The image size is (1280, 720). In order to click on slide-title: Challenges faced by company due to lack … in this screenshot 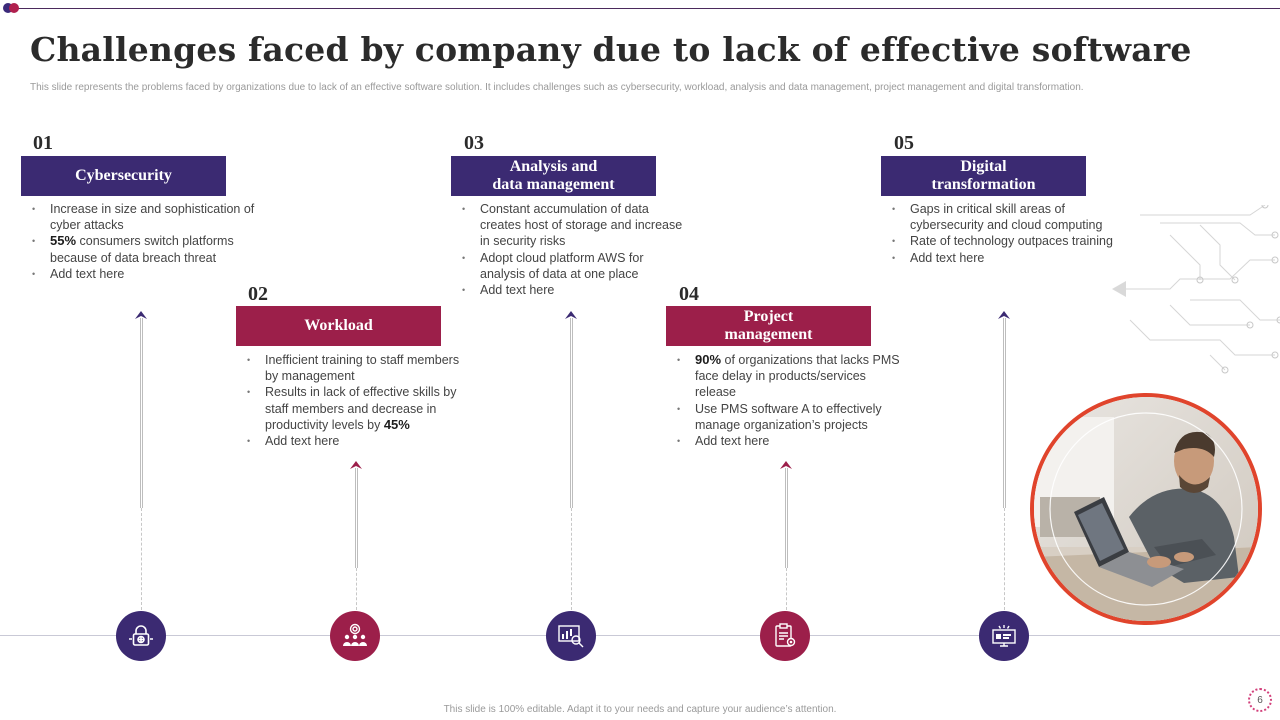, I will do `click(611, 49)`.